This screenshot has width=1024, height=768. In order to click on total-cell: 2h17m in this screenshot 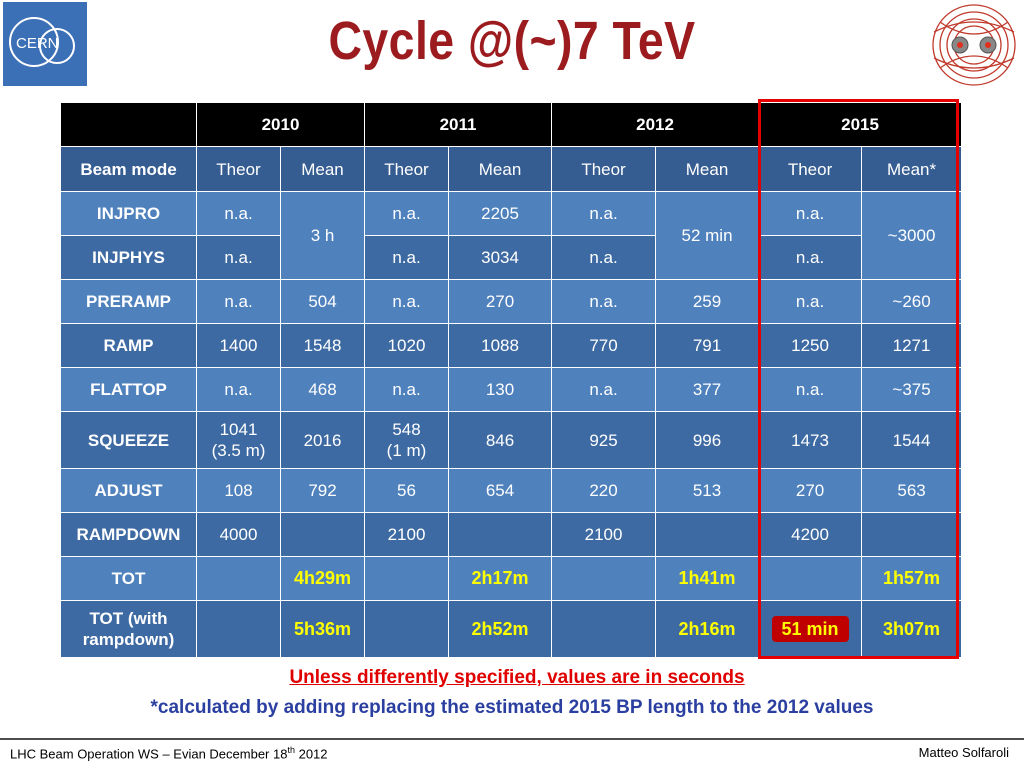, I will do `click(500, 578)`.